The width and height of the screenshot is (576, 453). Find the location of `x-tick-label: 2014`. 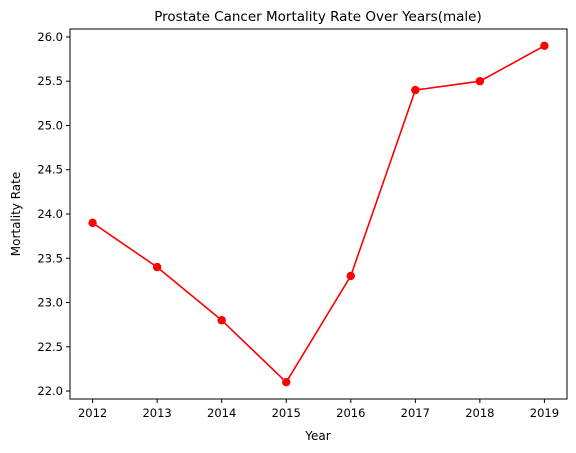

x-tick-label: 2014 is located at coordinates (221, 413).